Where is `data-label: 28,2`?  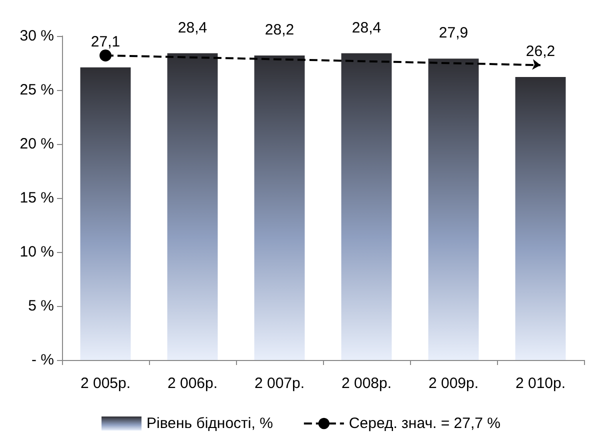 data-label: 28,2 is located at coordinates (279, 29).